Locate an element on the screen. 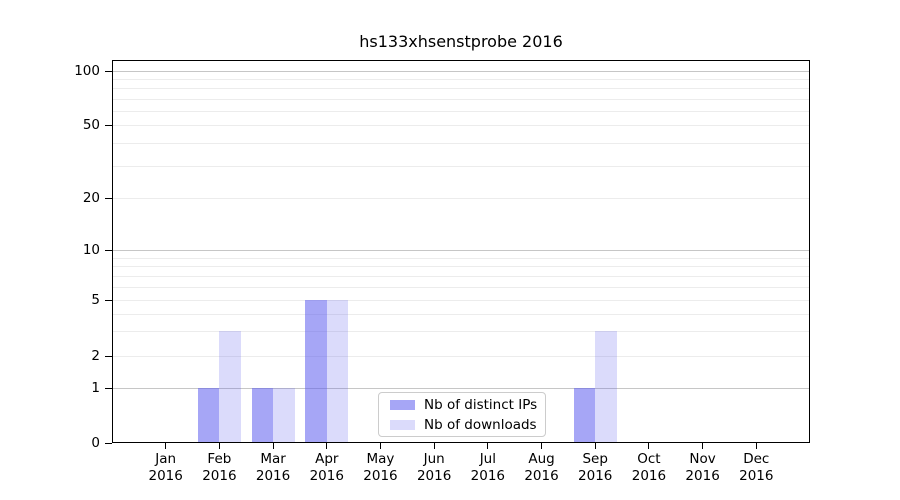  x-tick-label: Jul 2016 is located at coordinates (488, 467).